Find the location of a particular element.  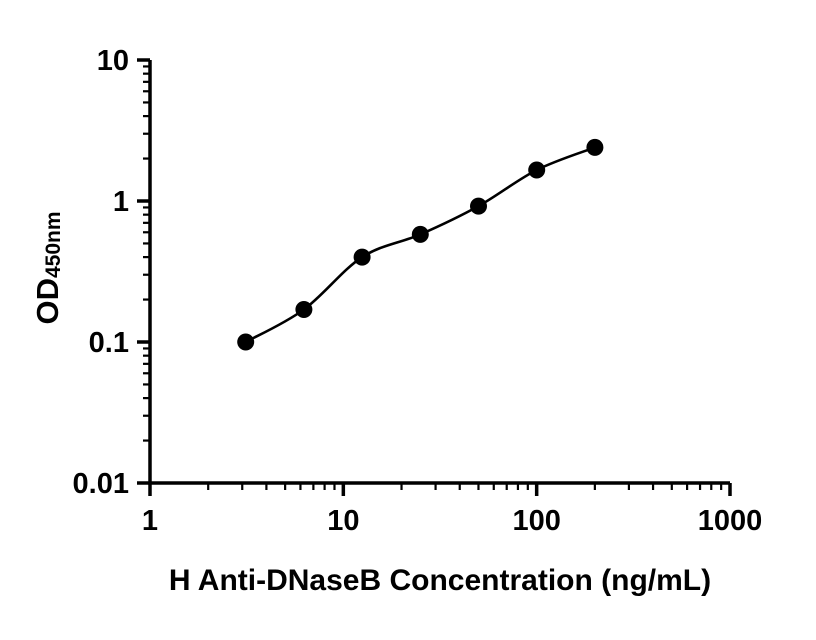

x-tick-label: 1 is located at coordinates (150, 521).